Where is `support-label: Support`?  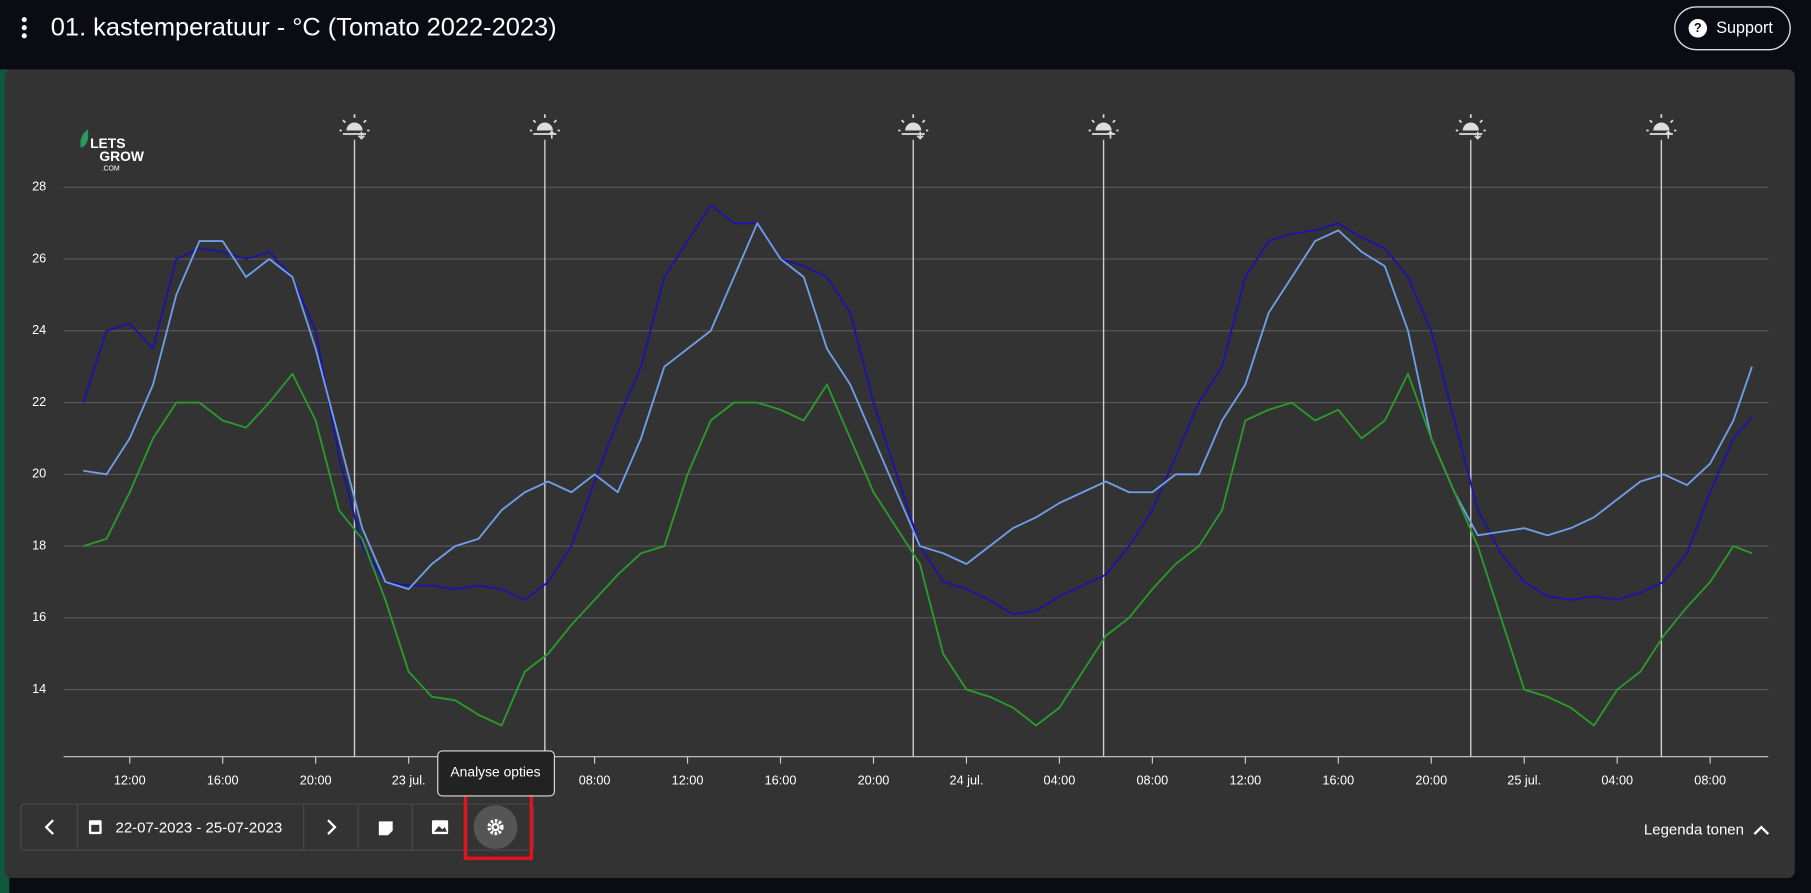
support-label: Support is located at coordinates (1744, 28).